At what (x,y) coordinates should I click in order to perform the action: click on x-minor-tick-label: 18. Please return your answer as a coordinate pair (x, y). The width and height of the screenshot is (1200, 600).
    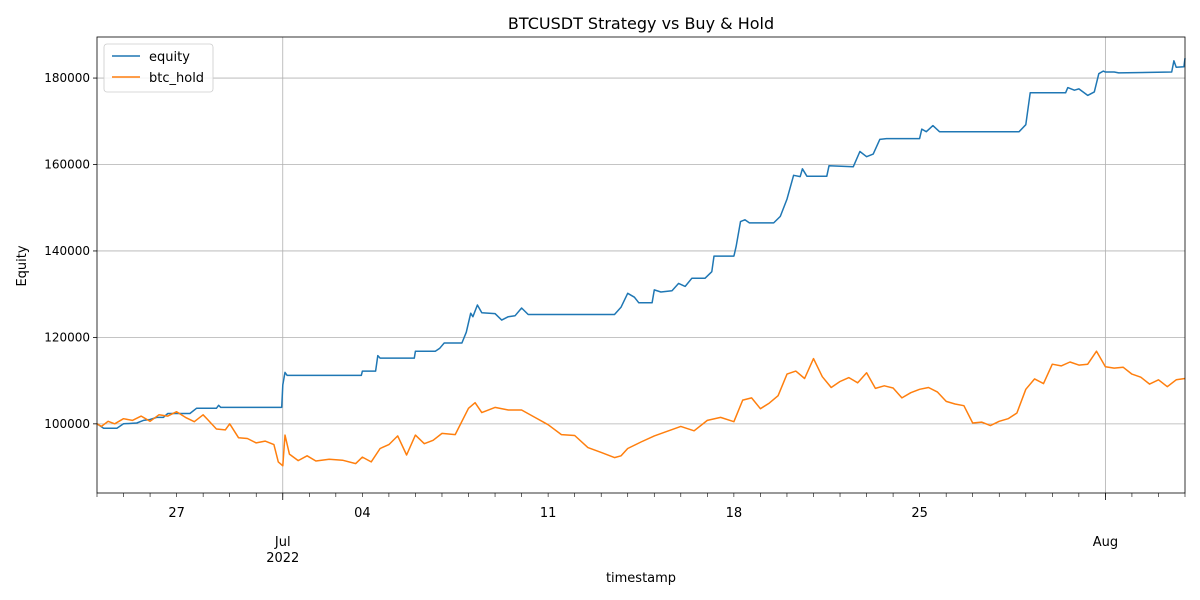
    Looking at the image, I should click on (734, 513).